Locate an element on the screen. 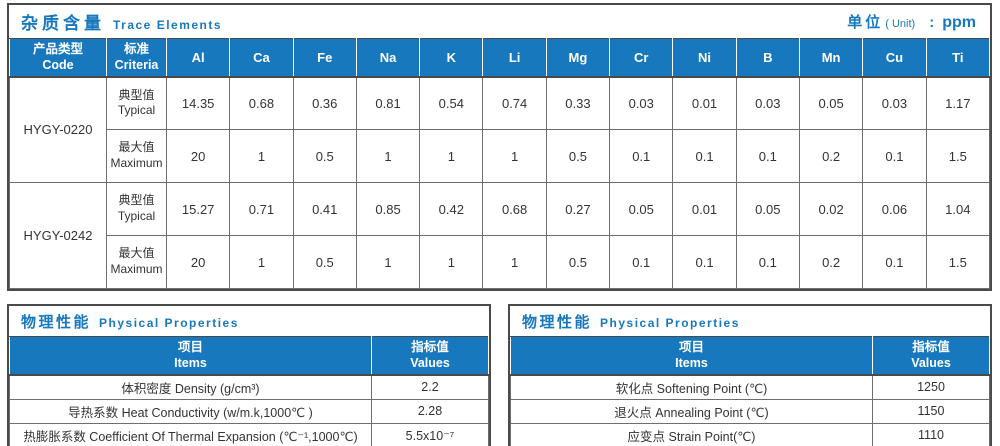 Image resolution: width=1000 pixels, height=446 pixels. physical-right-title-bar: 物理性能 Physical Properties is located at coordinates (750, 321).